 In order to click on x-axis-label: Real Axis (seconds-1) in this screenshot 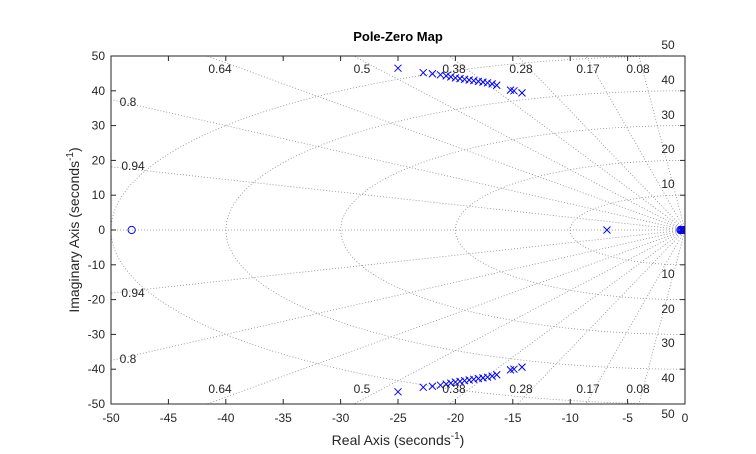, I will do `click(398, 439)`.